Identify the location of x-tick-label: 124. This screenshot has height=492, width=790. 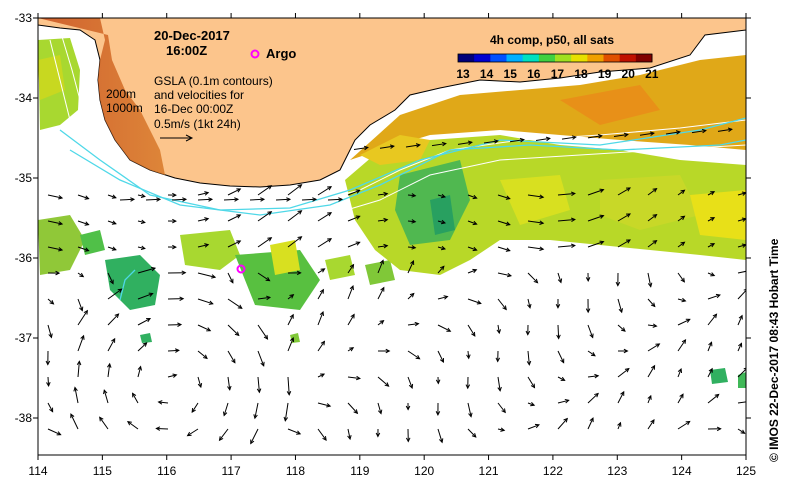
(682, 471).